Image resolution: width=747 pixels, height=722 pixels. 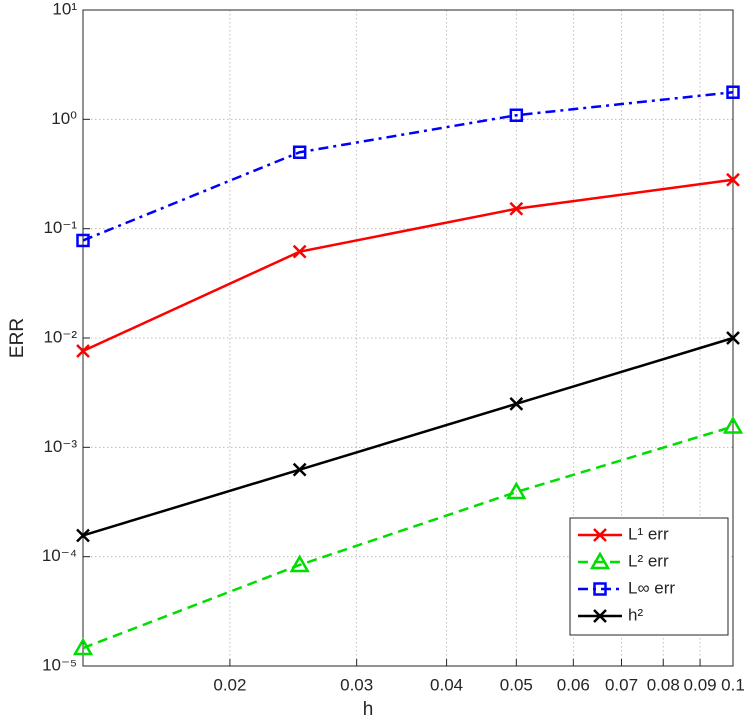 What do you see at coordinates (446, 684) in the screenshot?
I see `x-tick-label: 0.04` at bounding box center [446, 684].